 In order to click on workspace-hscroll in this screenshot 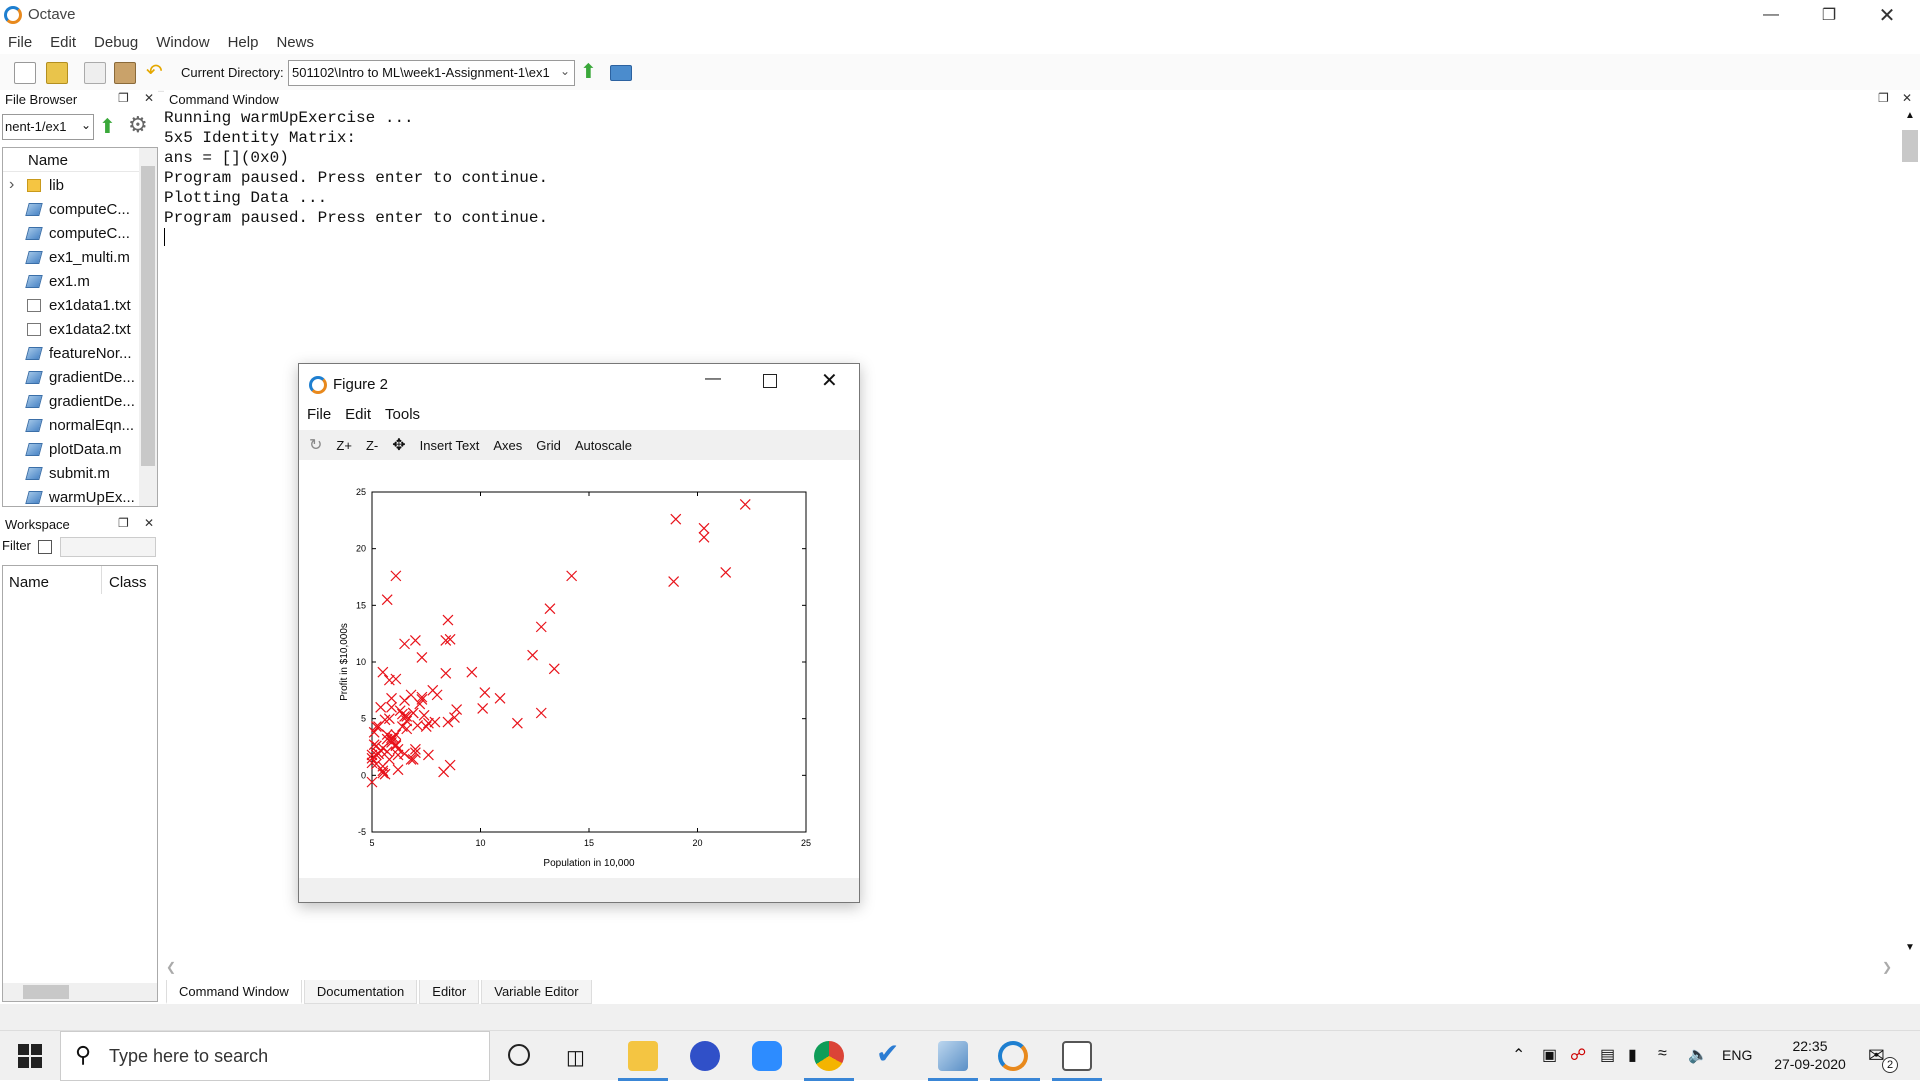, I will do `click(80, 992)`.